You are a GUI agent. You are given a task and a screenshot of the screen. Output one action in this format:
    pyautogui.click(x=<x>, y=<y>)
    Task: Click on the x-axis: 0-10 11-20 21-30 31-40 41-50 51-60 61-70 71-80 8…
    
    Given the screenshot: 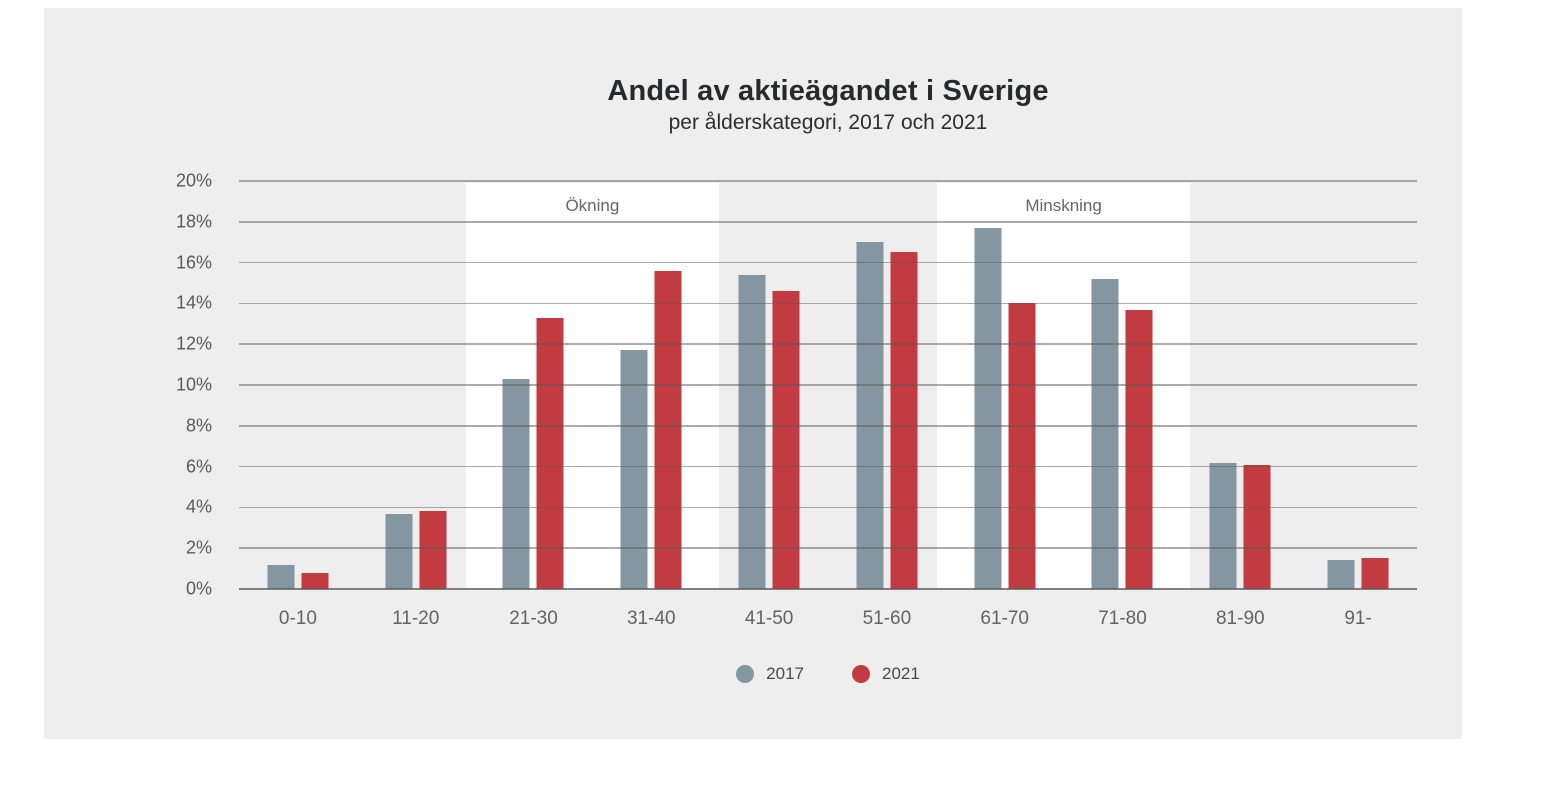 What is the action you would take?
    pyautogui.click(x=828, y=621)
    